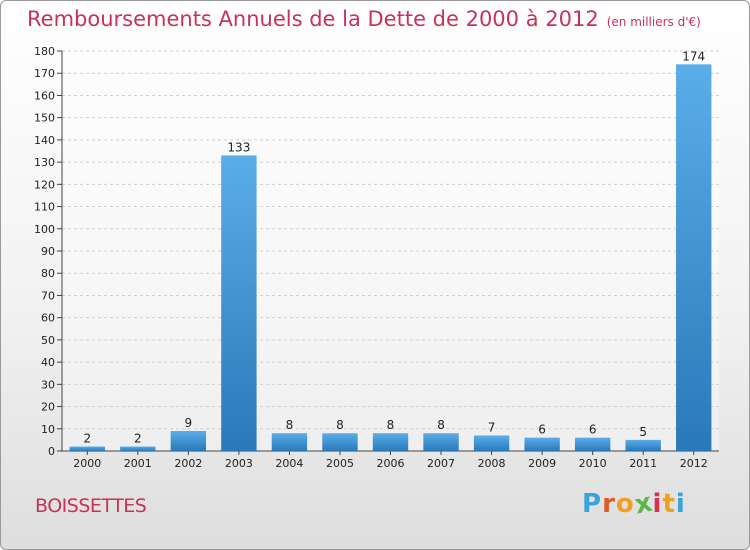 The width and height of the screenshot is (750, 550). I want to click on y-tick-label: 30, so click(48, 384).